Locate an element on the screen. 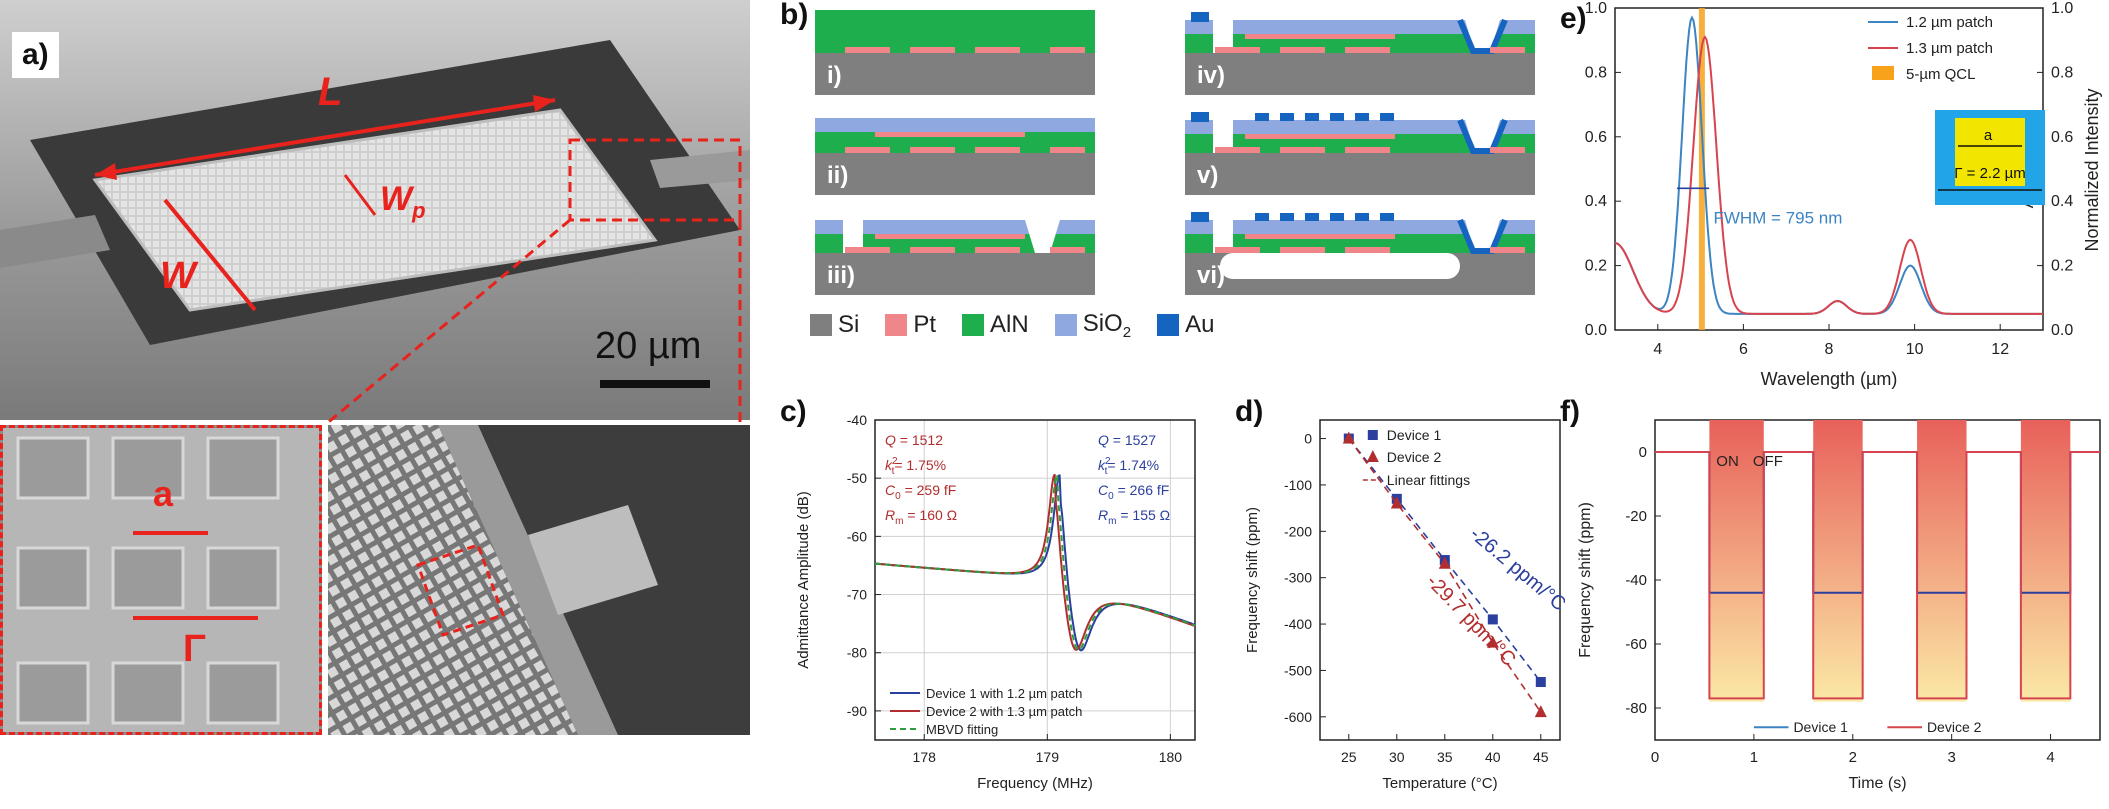 The width and height of the screenshot is (2109, 809). y2-tick-label: 0.2 is located at coordinates (2062, 266).